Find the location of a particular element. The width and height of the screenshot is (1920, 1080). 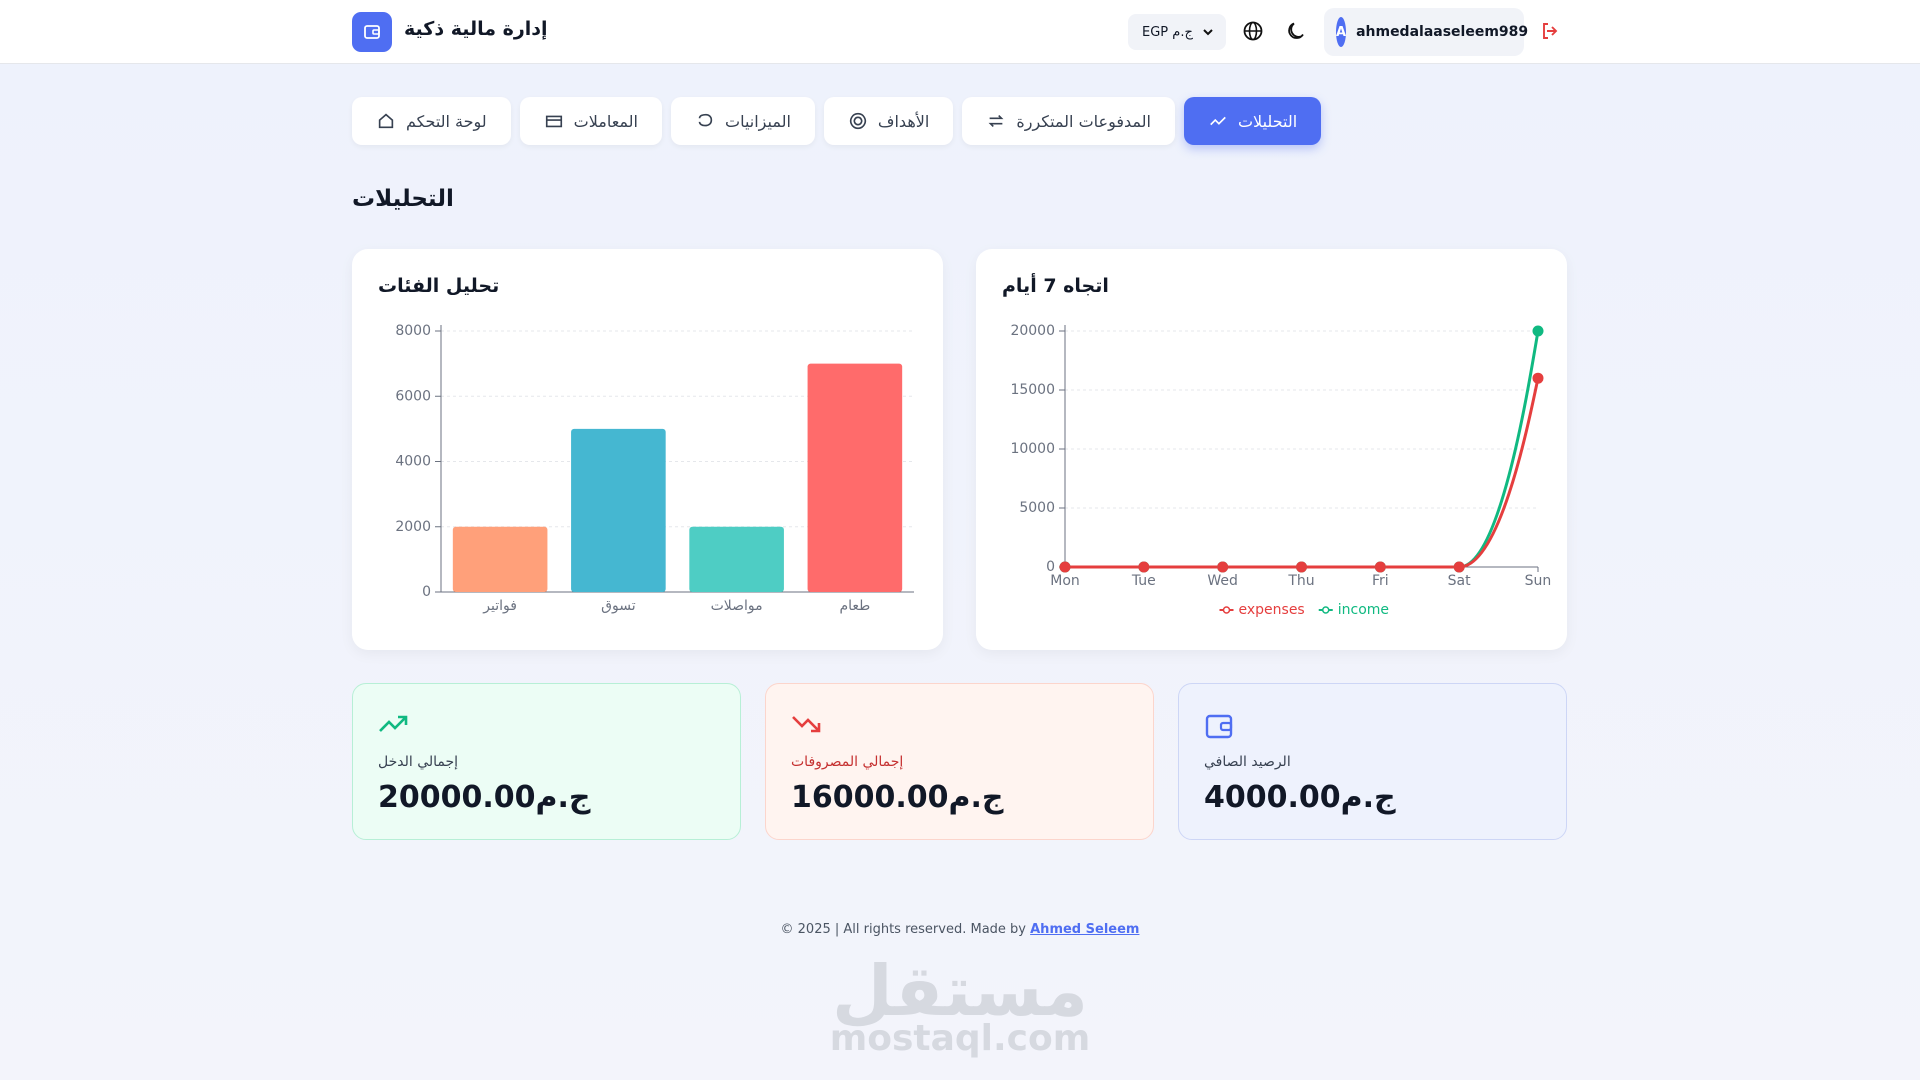

x-tick-label: Fri is located at coordinates (1380, 581).